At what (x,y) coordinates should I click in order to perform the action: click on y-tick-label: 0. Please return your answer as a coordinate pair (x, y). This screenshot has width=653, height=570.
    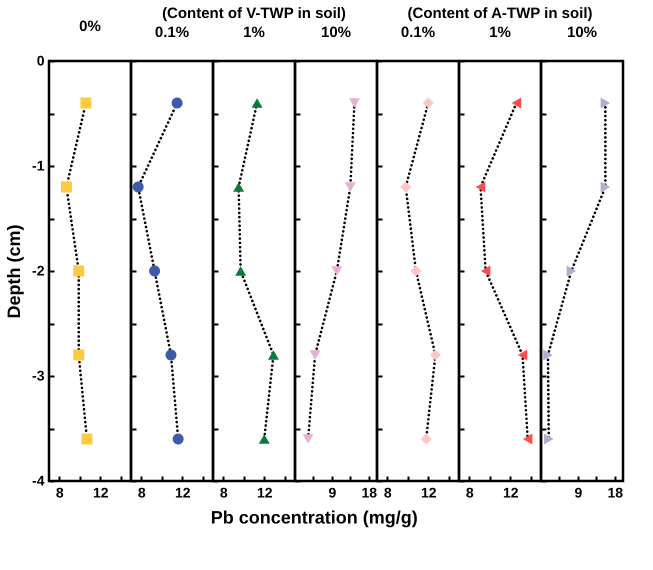
    Looking at the image, I should click on (40, 60).